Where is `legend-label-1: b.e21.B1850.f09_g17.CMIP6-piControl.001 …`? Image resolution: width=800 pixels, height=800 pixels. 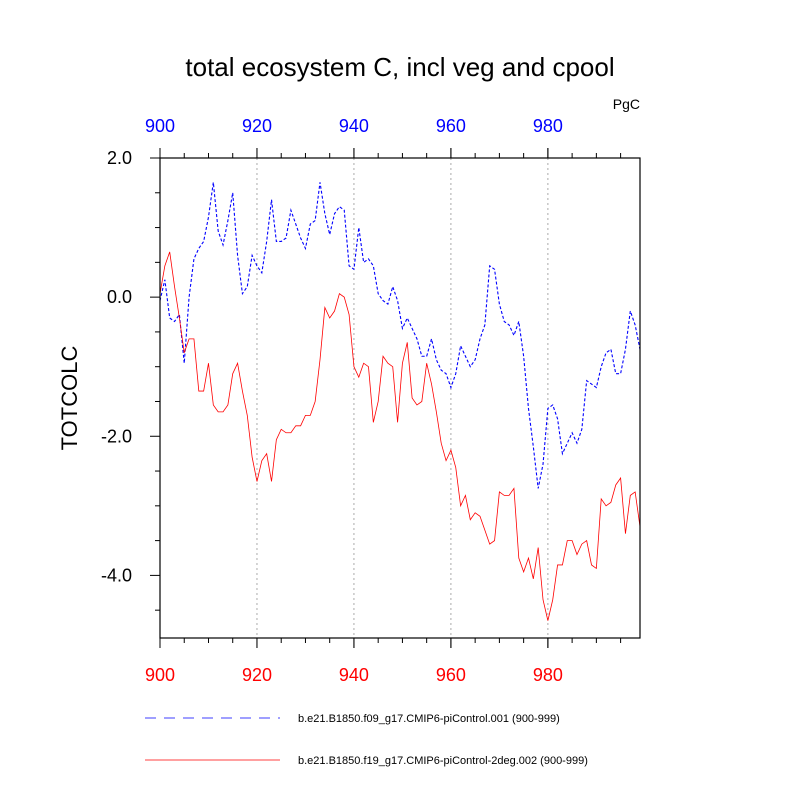
legend-label-1: b.e21.B1850.f09_g17.CMIP6-piControl.001 … is located at coordinates (429, 719).